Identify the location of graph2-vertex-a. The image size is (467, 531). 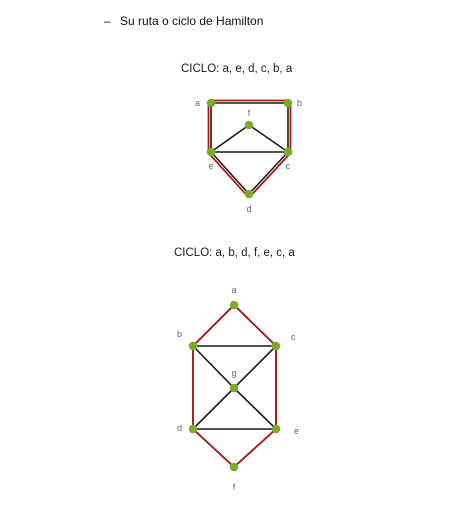
(234, 305).